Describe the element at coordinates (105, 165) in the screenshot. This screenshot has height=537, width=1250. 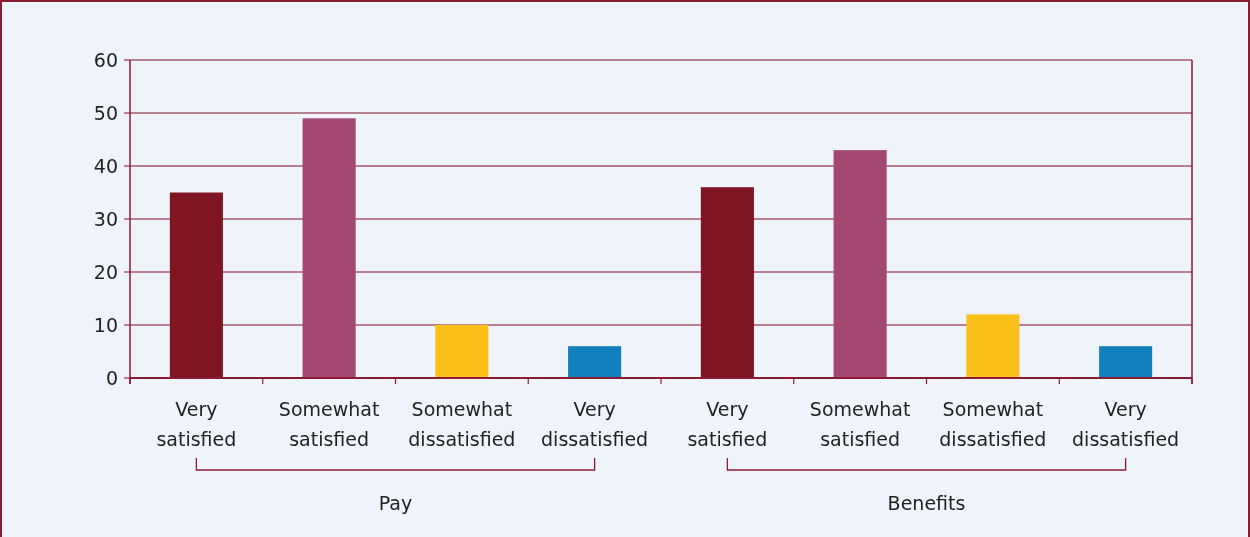
I see `y-tick-label: 40` at that location.